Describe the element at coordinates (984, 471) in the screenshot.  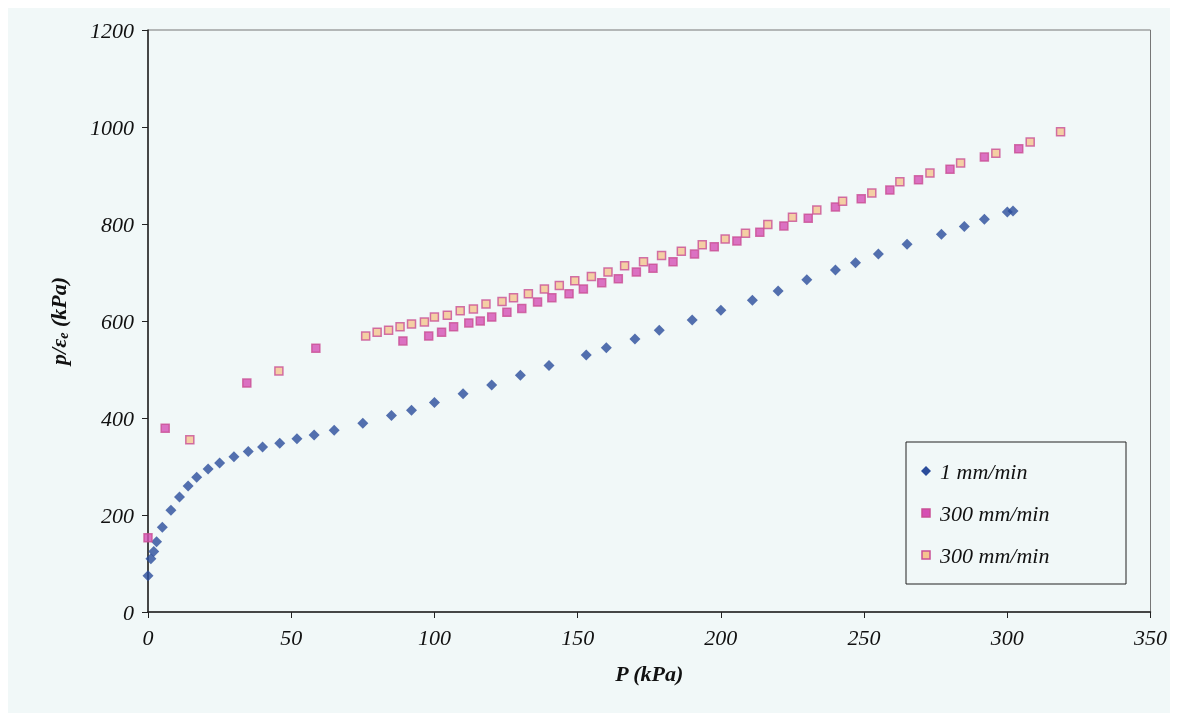
I see `legend-label: 1 mm/min` at that location.